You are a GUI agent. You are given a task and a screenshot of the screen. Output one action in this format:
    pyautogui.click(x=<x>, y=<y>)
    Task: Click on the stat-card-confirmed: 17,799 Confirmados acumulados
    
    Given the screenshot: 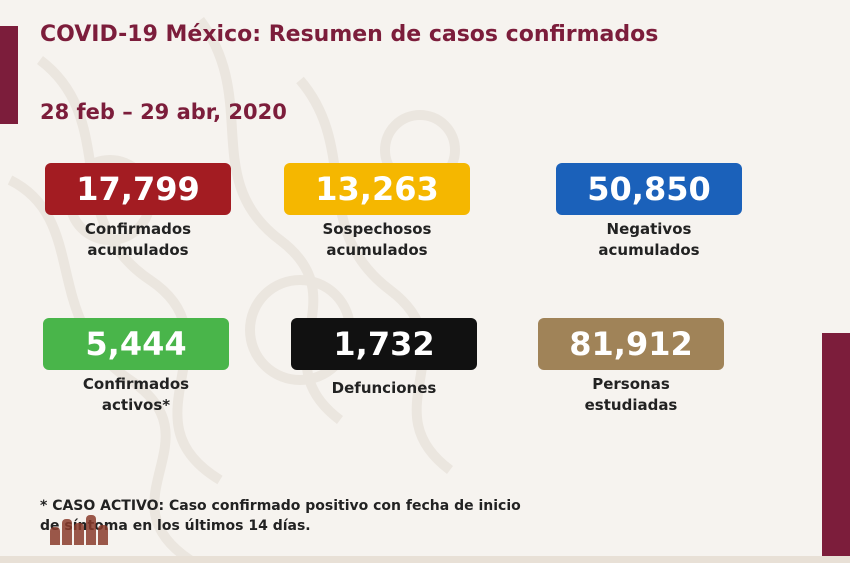 What is the action you would take?
    pyautogui.click(x=138, y=212)
    